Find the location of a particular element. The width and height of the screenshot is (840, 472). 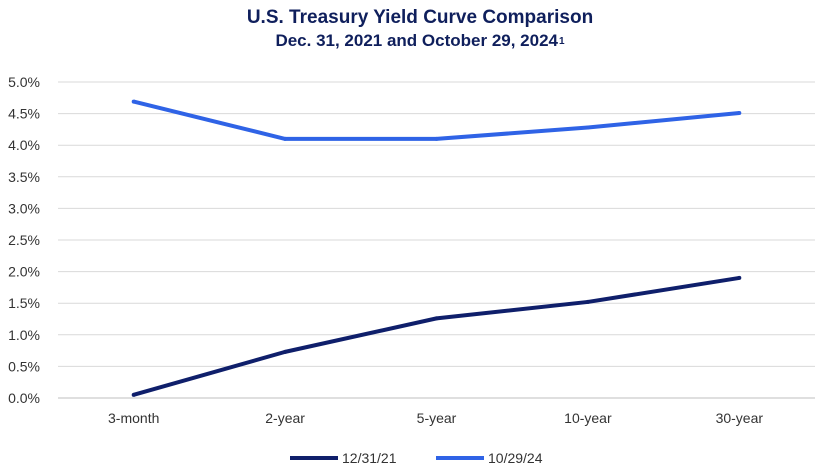

y-tick-label: 5.0% is located at coordinates (24, 82).